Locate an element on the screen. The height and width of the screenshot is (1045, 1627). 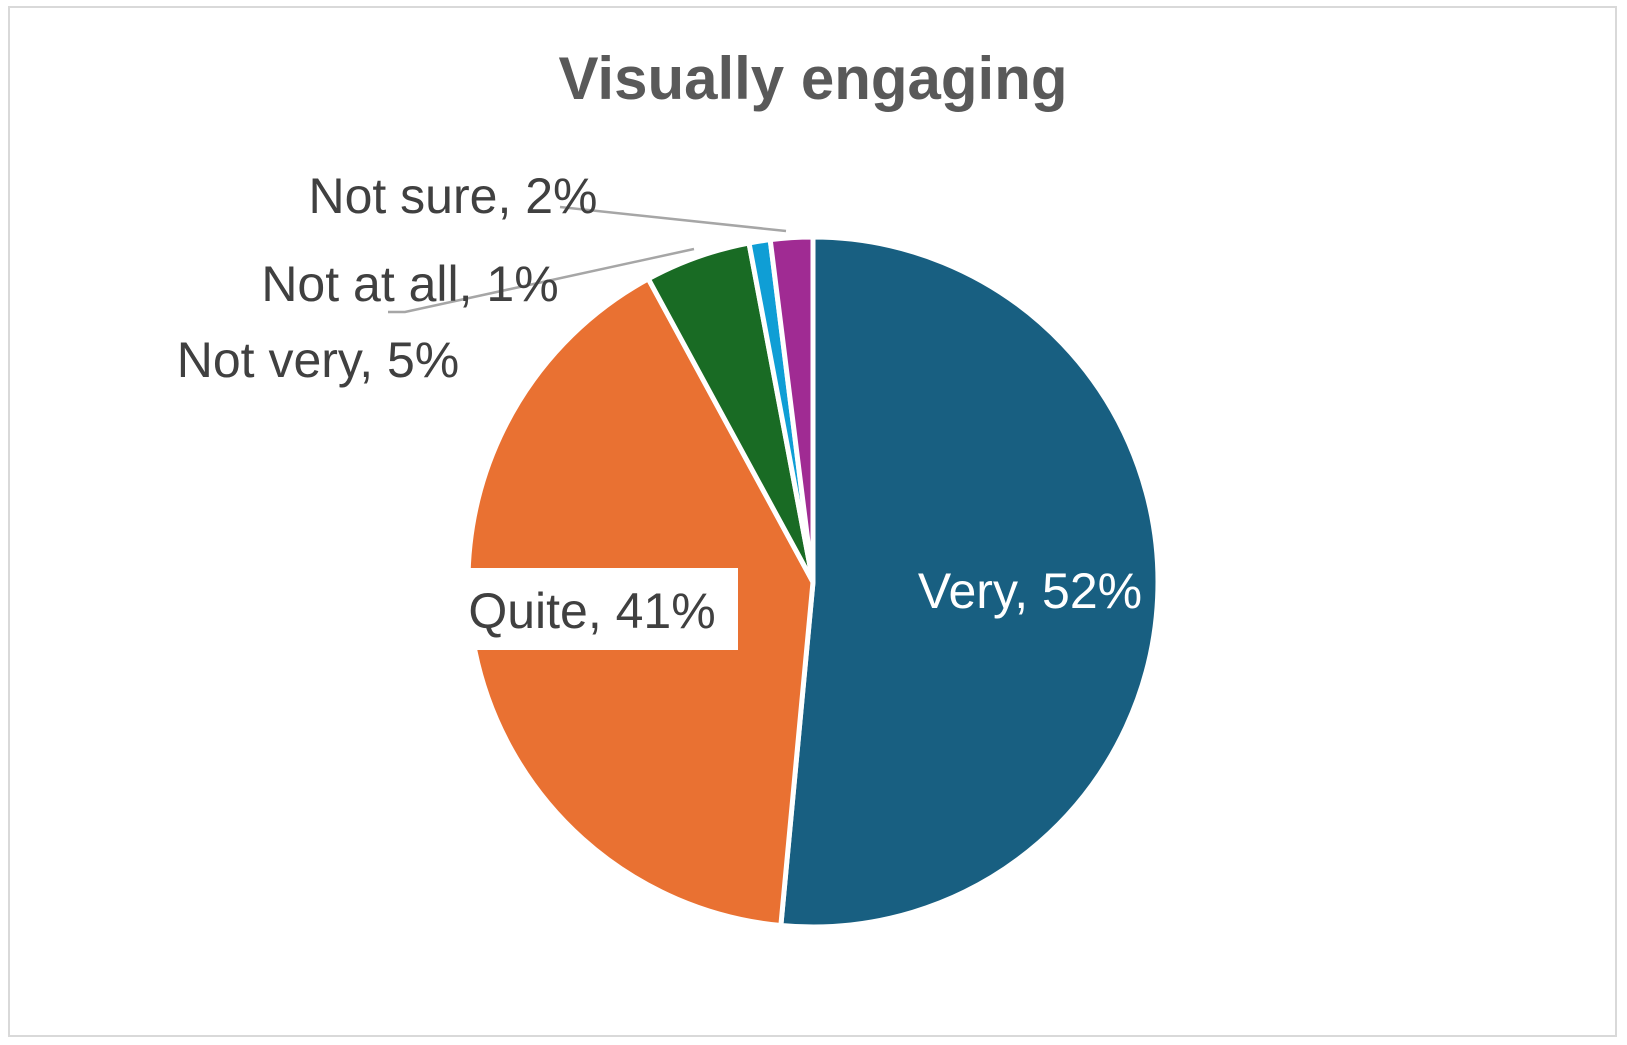
data-label-very: Very, 52% is located at coordinates (1030, 591).